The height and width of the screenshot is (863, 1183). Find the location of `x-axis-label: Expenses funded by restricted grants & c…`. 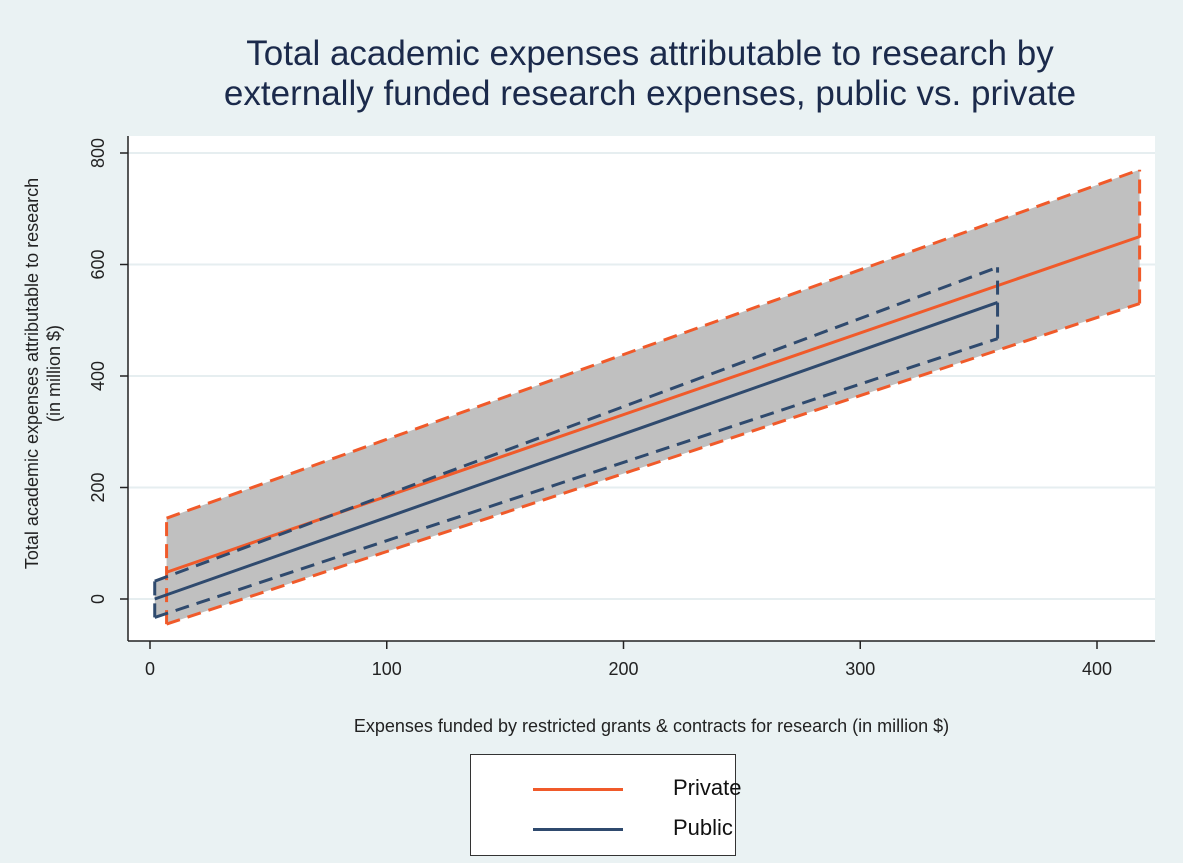

x-axis-label: Expenses funded by restricted grants & c… is located at coordinates (651, 726).